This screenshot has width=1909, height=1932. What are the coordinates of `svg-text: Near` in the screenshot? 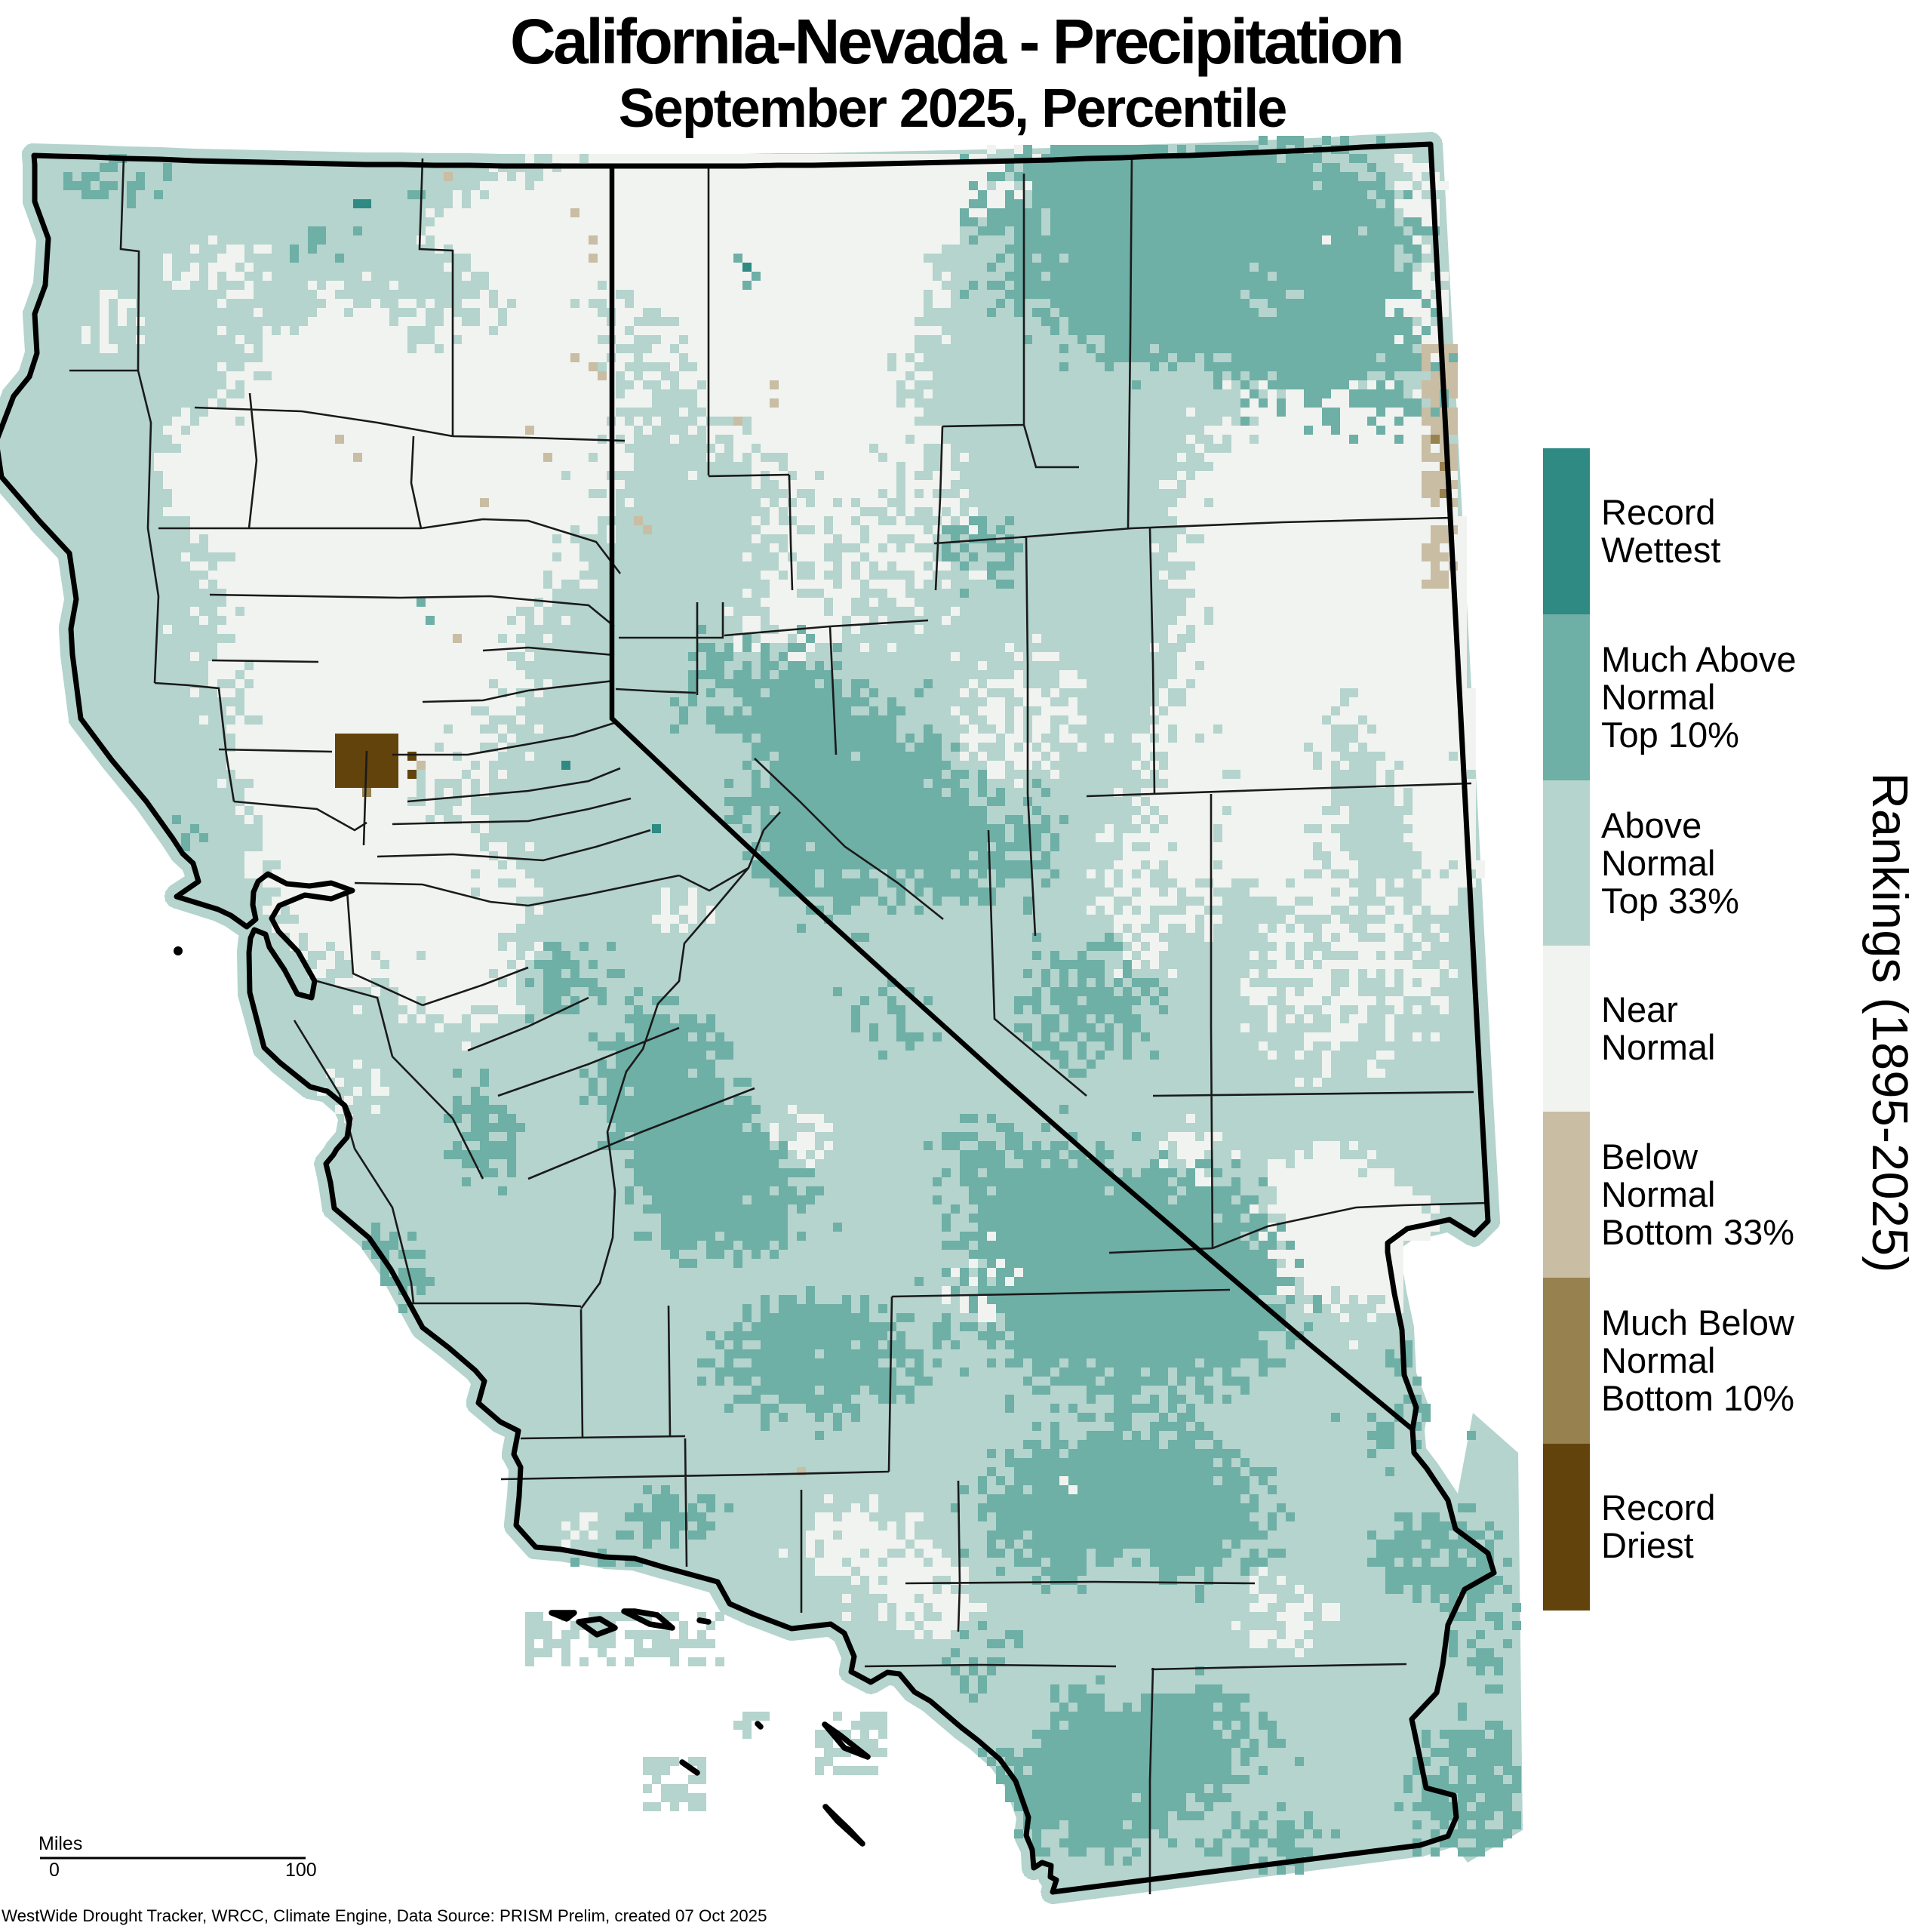 It's located at (1639, 1009).